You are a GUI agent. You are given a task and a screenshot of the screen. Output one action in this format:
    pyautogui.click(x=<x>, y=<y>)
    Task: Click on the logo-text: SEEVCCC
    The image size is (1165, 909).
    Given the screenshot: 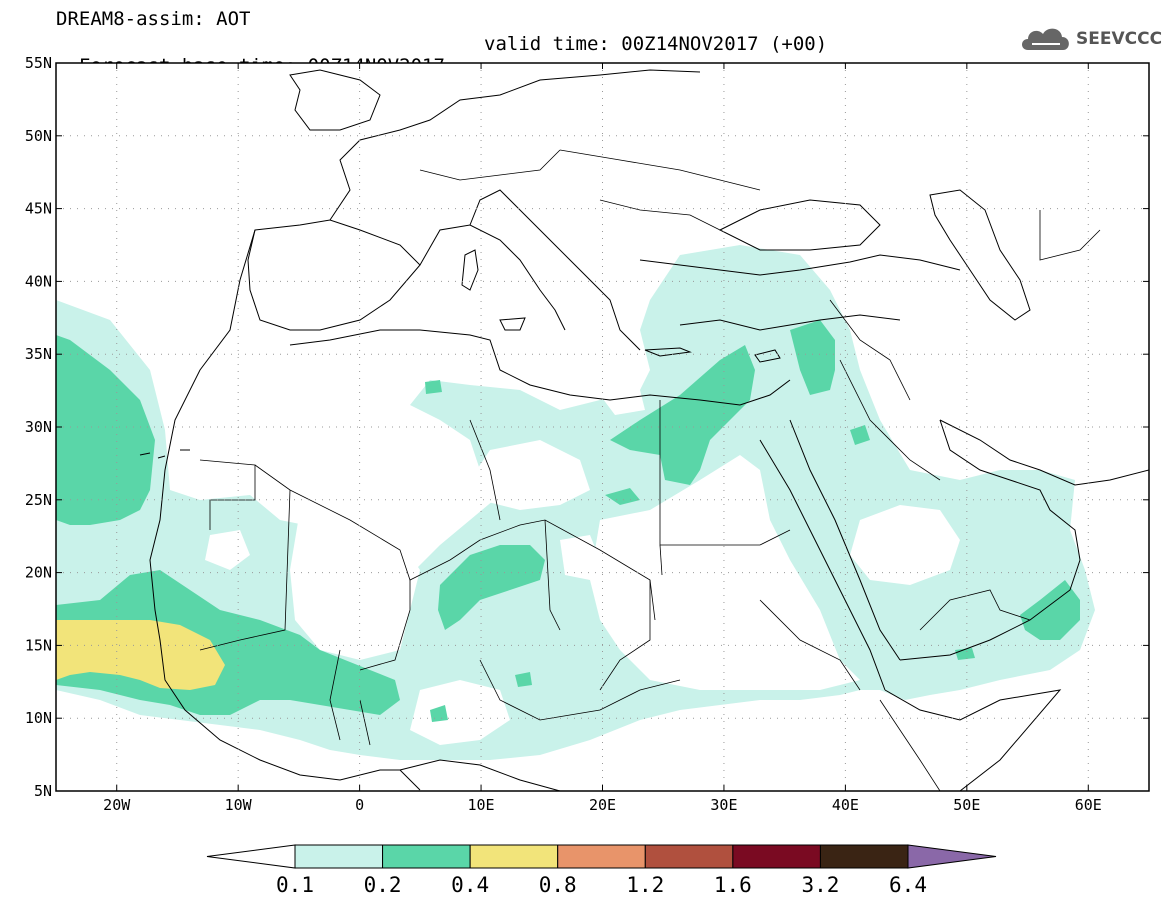 What is the action you would take?
    pyautogui.click(x=1119, y=39)
    